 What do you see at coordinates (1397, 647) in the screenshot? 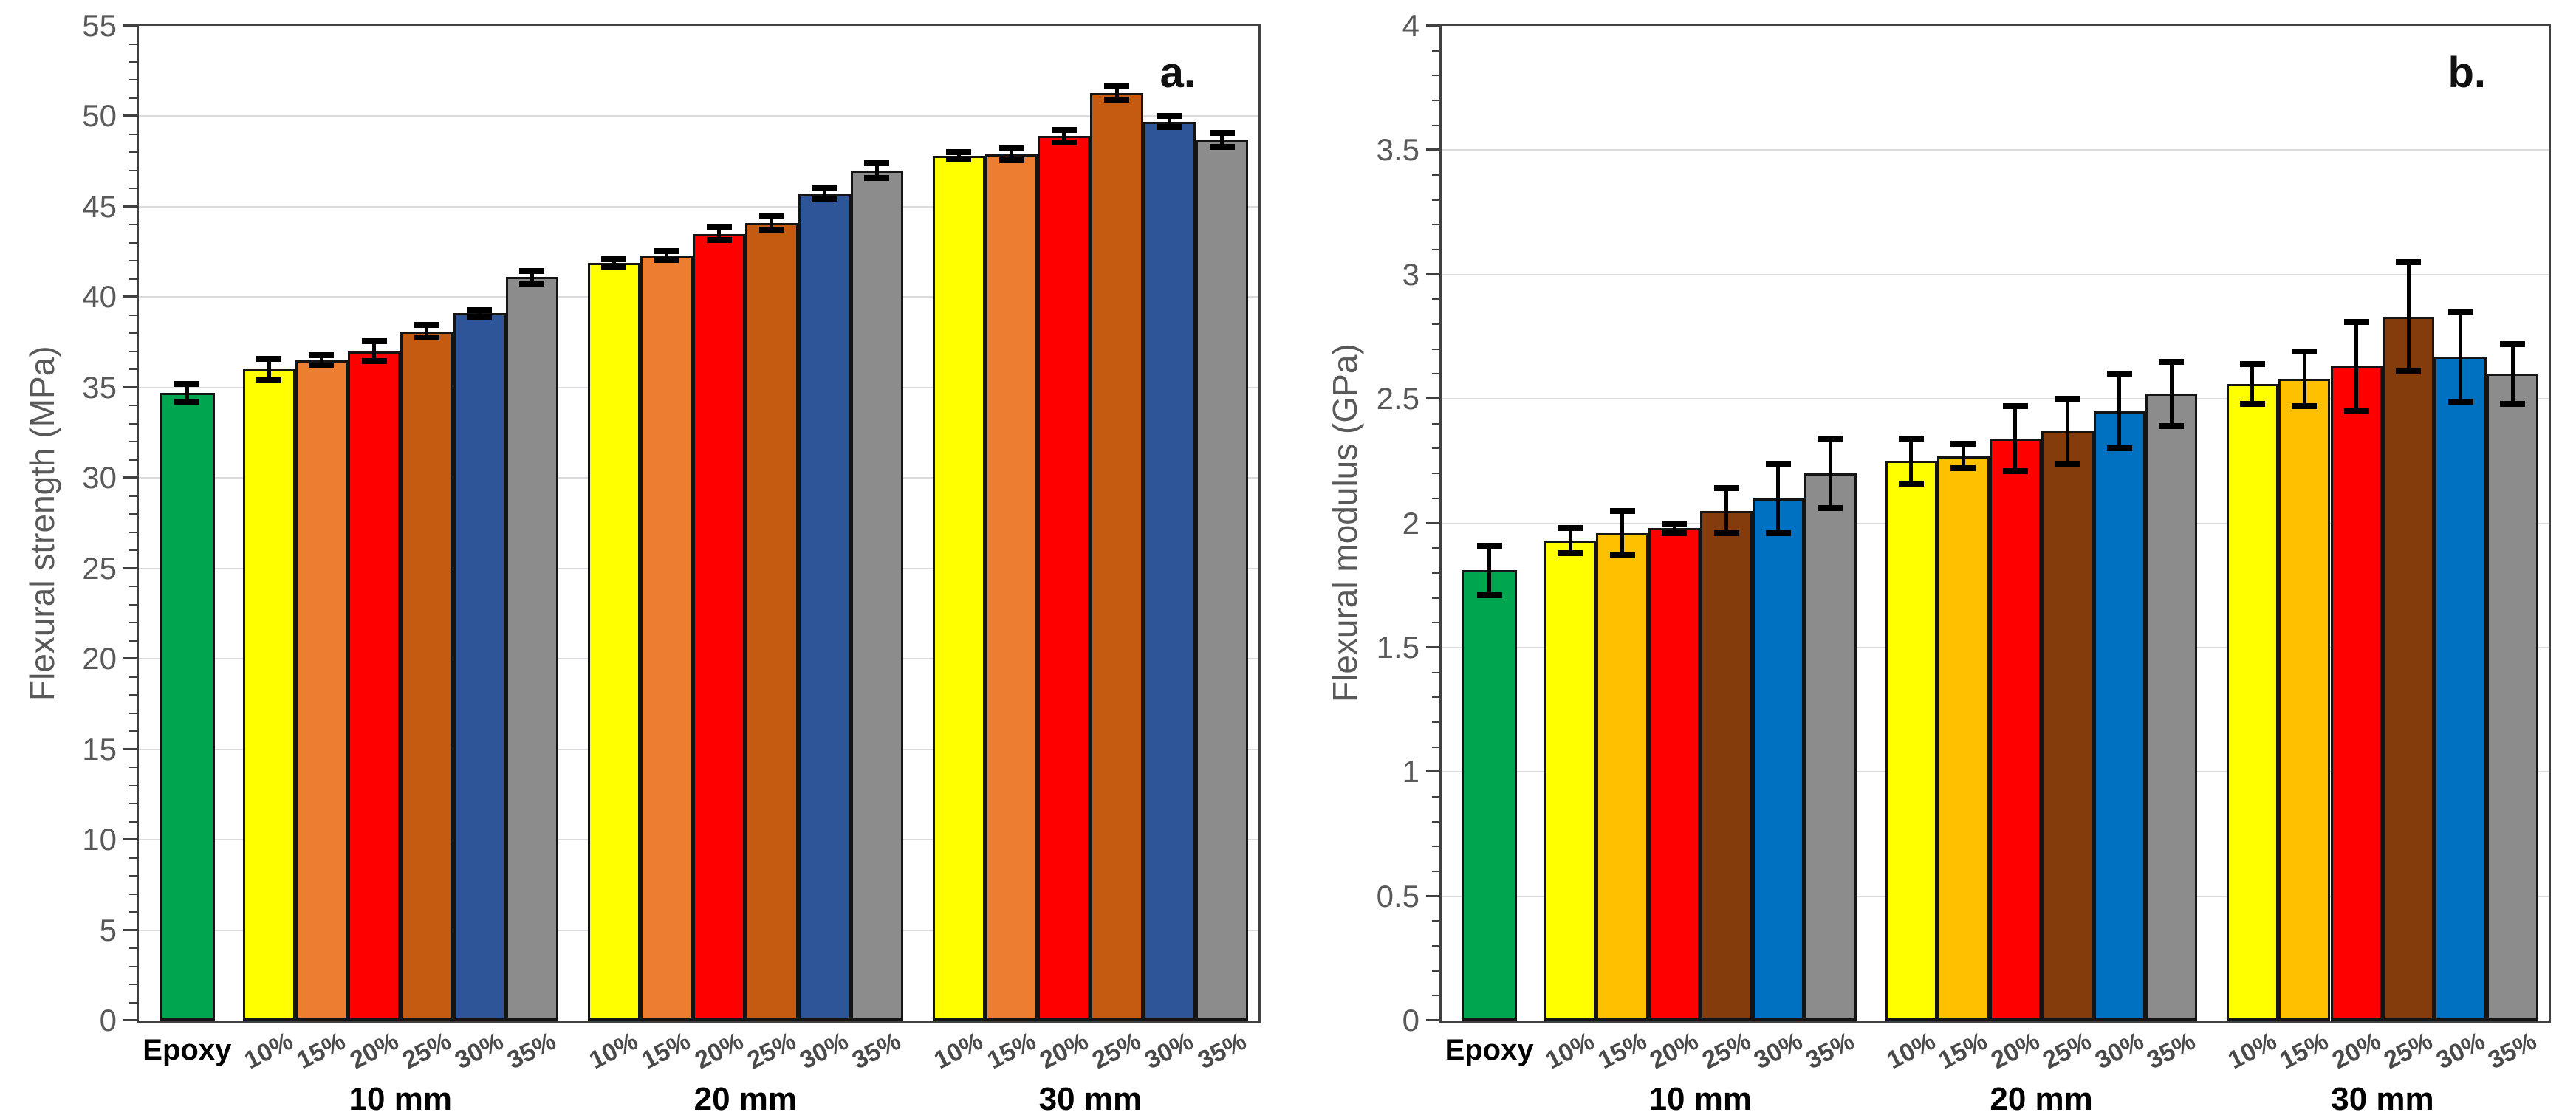
I see `y-tick-label: 1.5` at bounding box center [1397, 647].